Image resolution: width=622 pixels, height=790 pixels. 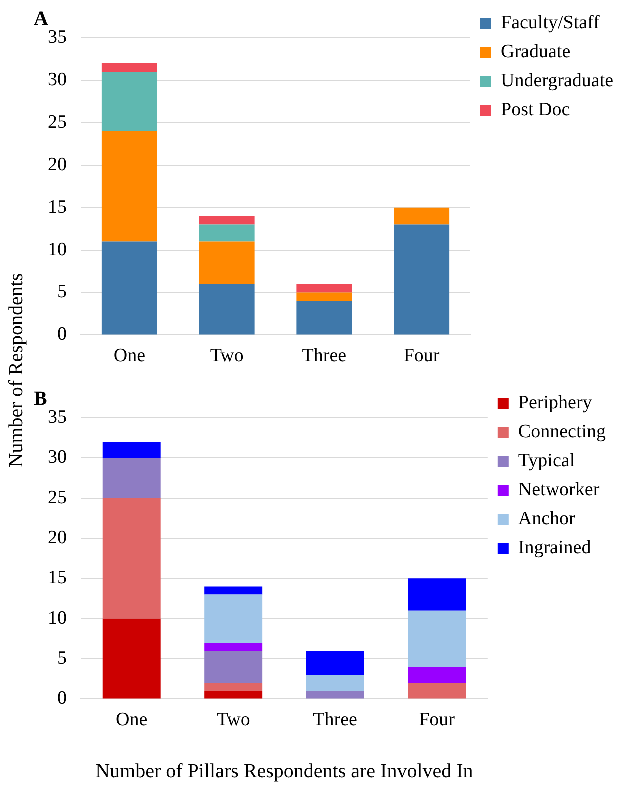 I want to click on y-axis-title: Number of Respondents, so click(x=17, y=370).